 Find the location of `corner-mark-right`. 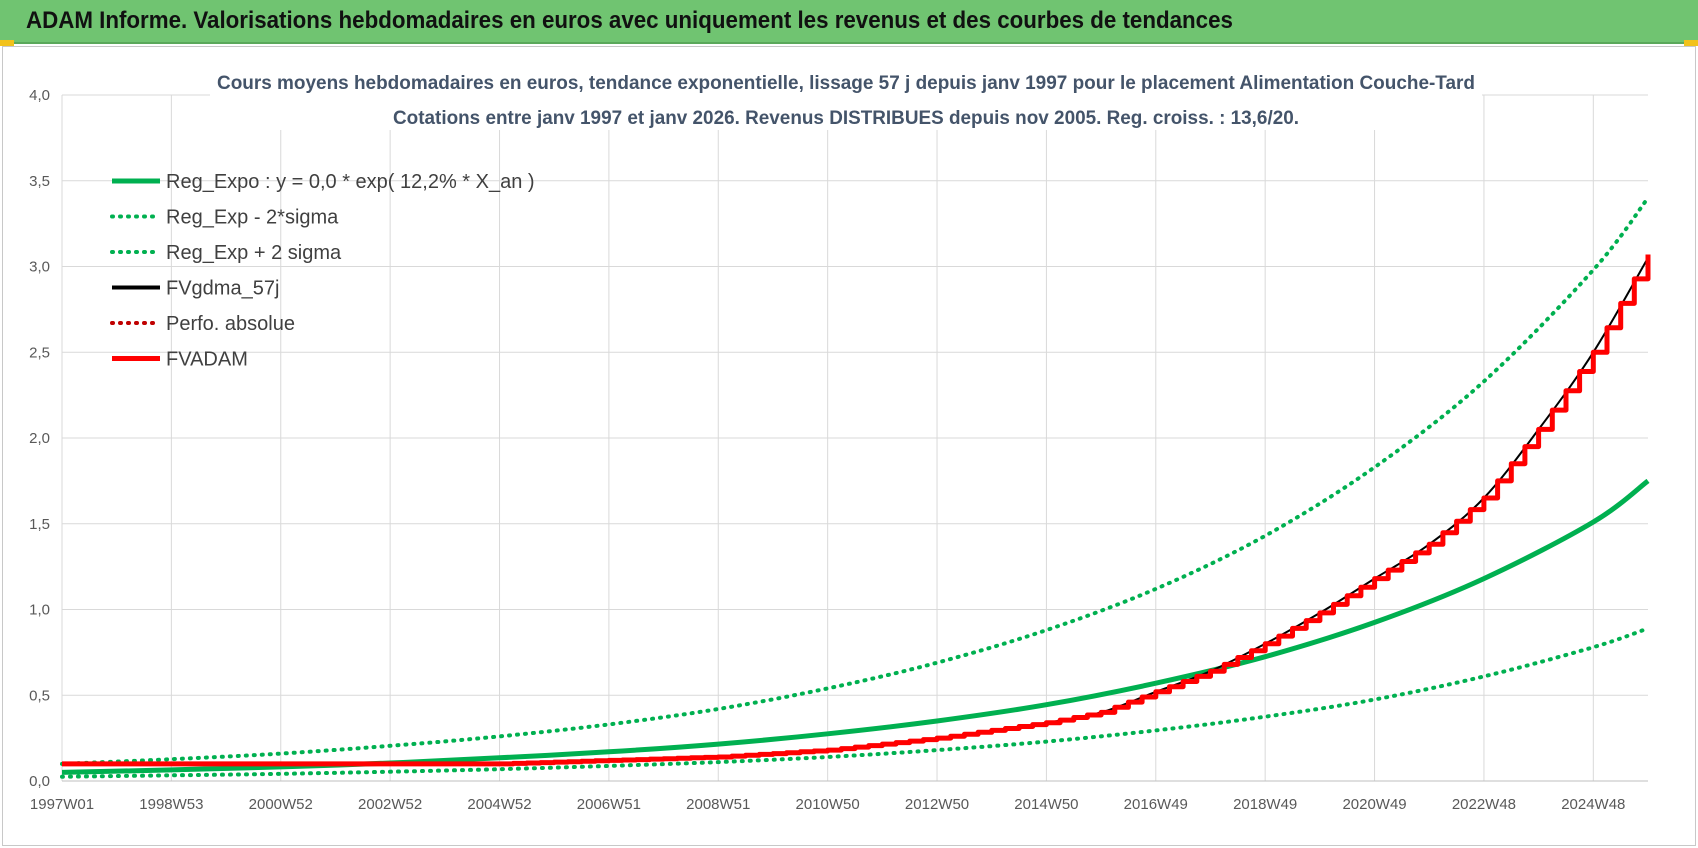

corner-mark-right is located at coordinates (1691, 43).